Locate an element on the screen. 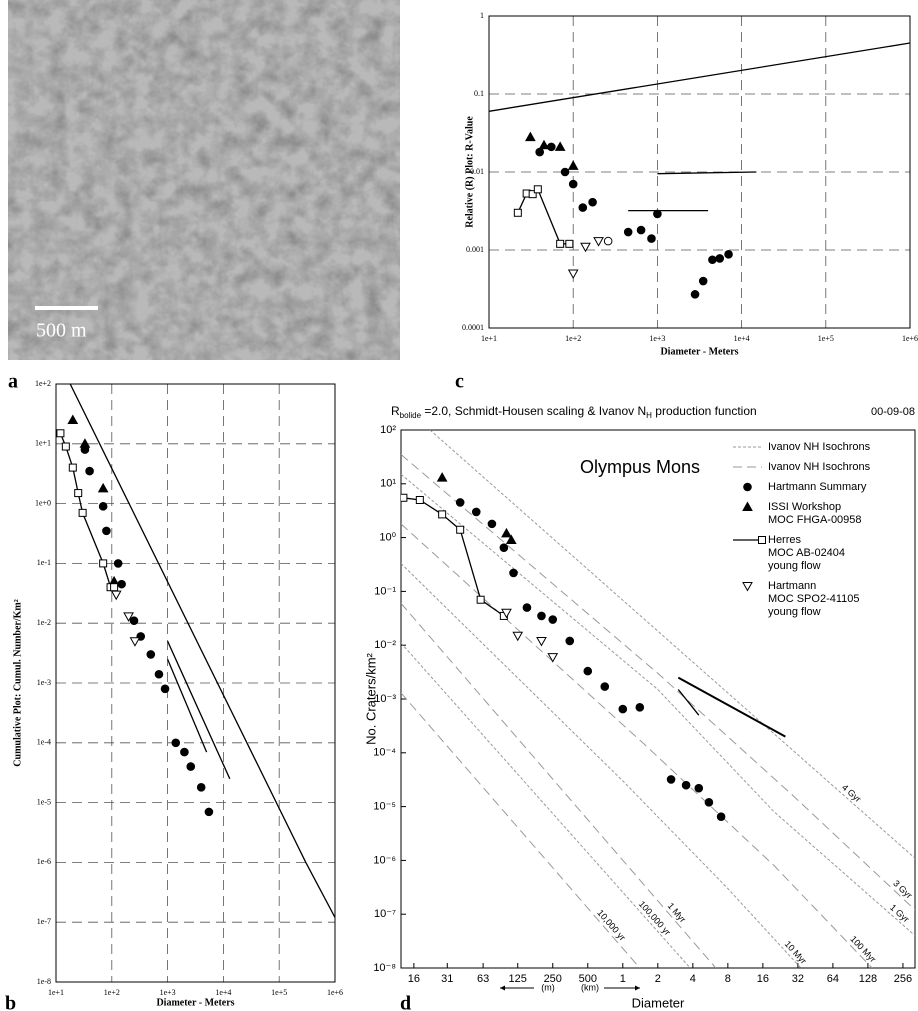 The image size is (918, 1011). x-tick-label: 1e+5 is located at coordinates (279, 992).